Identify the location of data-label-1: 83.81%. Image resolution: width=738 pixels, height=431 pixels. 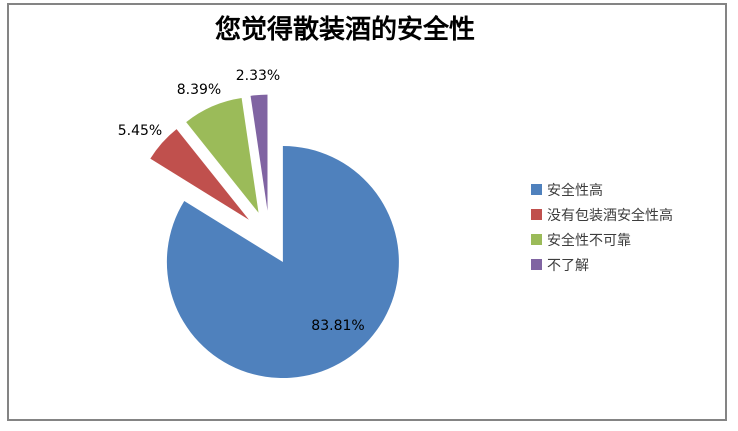
(338, 326).